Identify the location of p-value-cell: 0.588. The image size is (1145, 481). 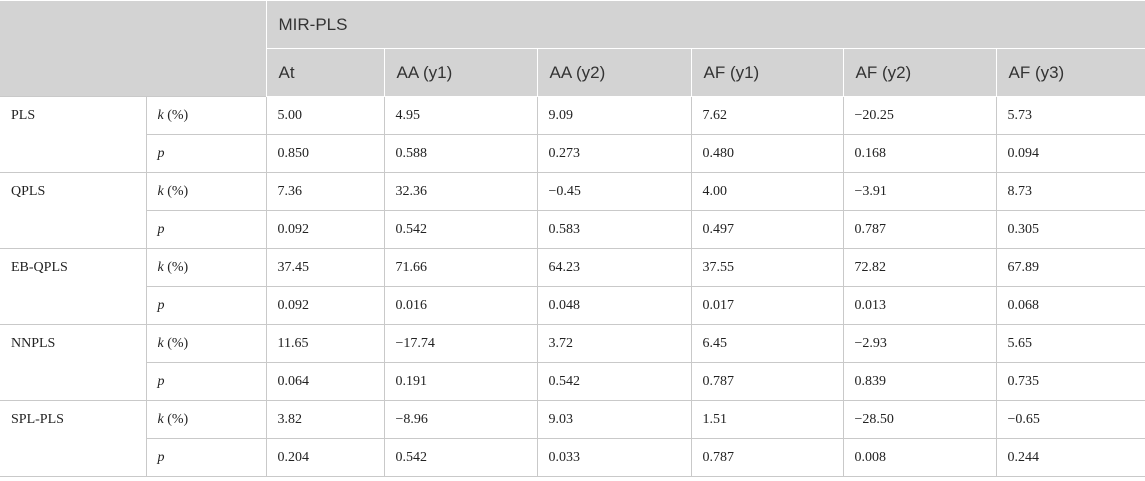
(460, 153).